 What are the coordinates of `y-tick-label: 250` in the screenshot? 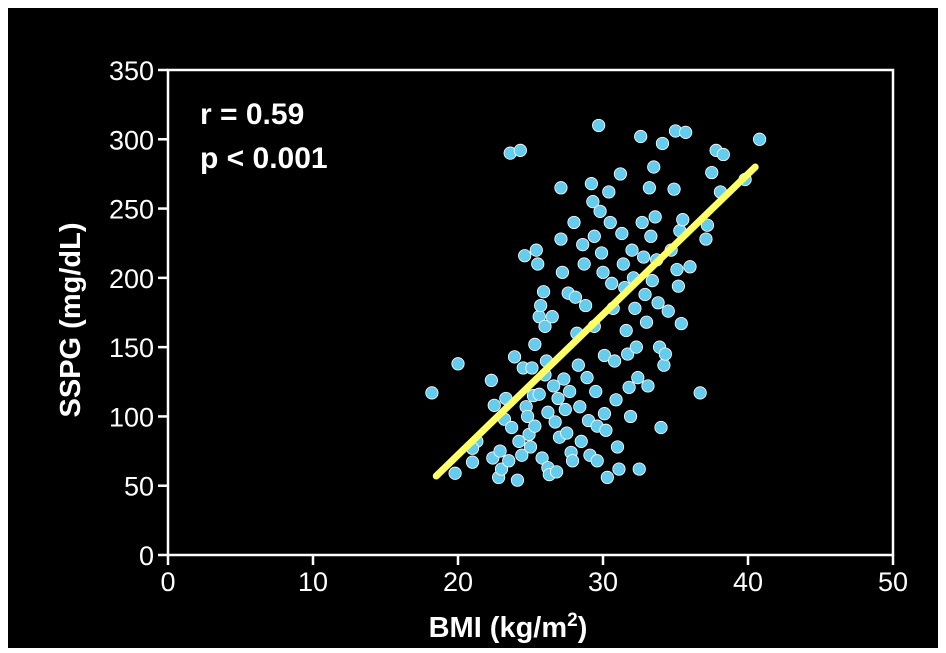 It's located at (131, 210).